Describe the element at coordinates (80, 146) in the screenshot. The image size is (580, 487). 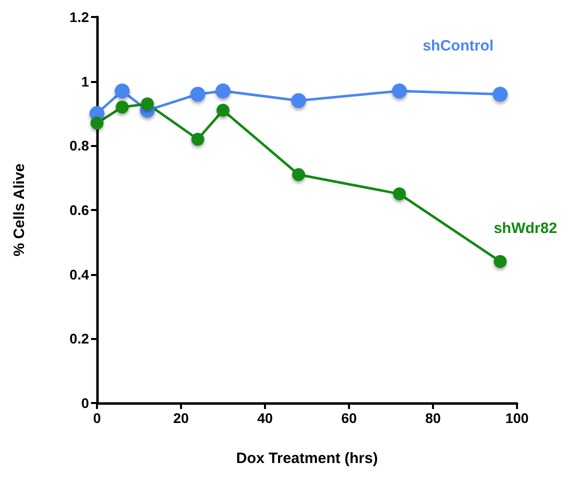
I see `y-tick-label: 0.8` at that location.